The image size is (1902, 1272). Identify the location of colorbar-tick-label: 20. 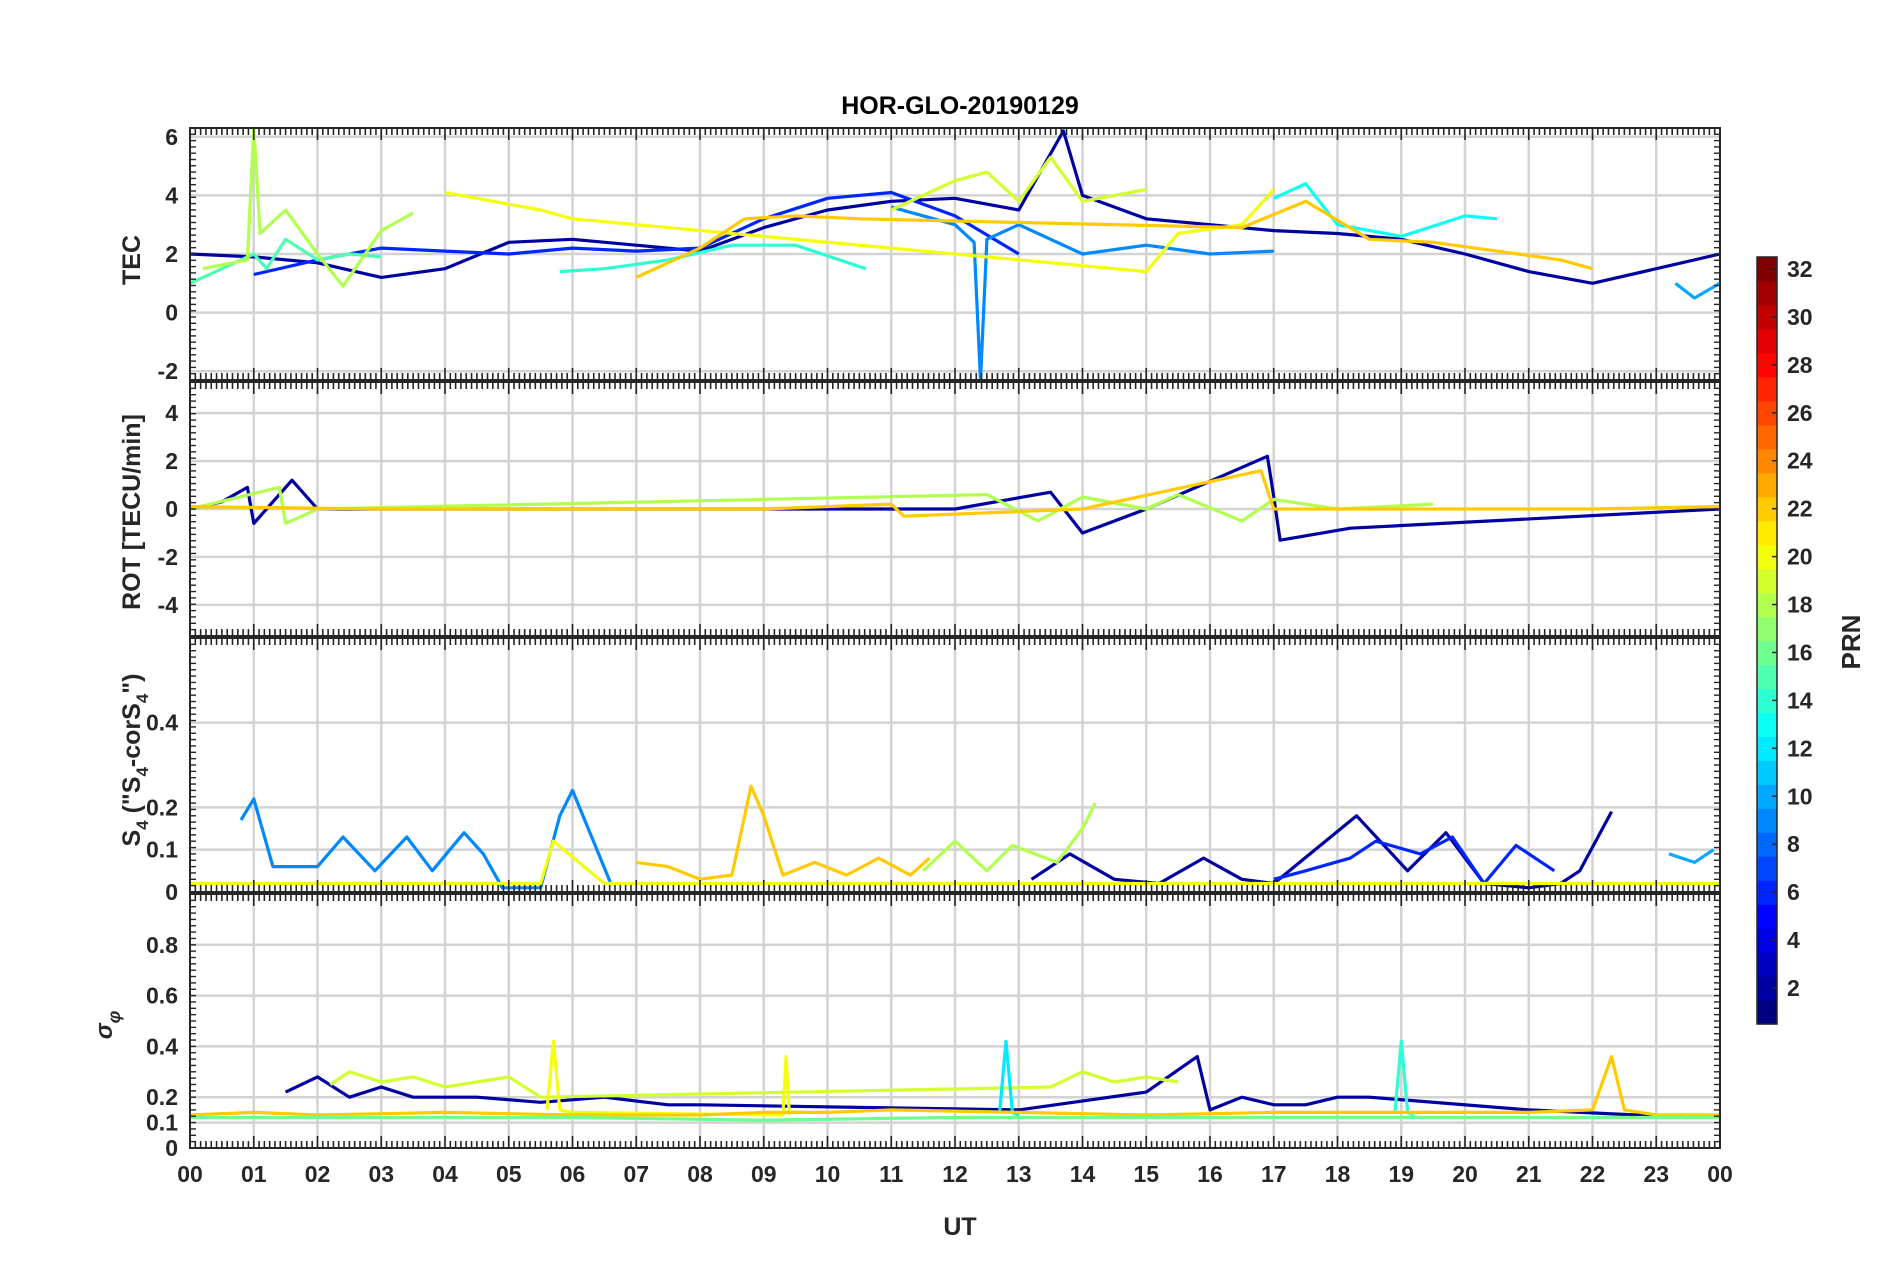
(1800, 557).